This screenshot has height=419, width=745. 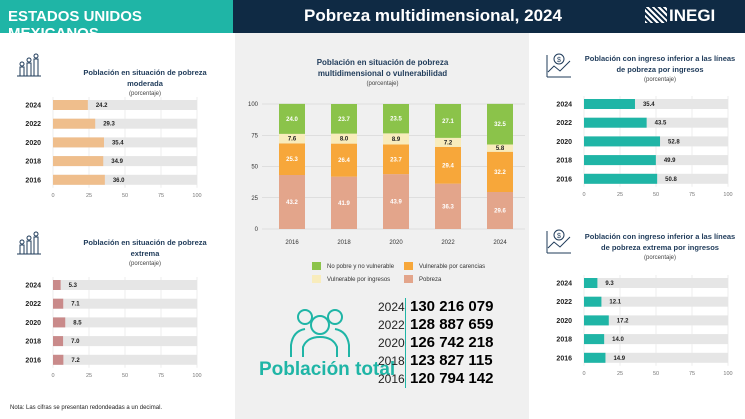 What do you see at coordinates (344, 140) in the screenshot?
I see `data-label: 8.0` at bounding box center [344, 140].